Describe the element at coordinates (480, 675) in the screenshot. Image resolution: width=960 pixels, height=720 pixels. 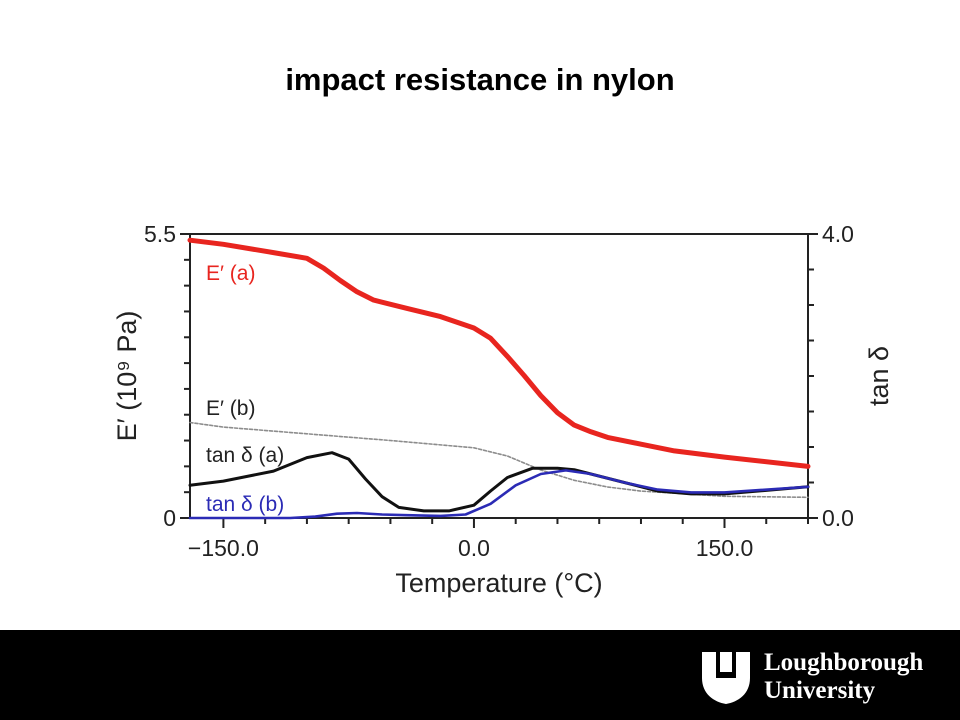
I see `footer-band` at that location.